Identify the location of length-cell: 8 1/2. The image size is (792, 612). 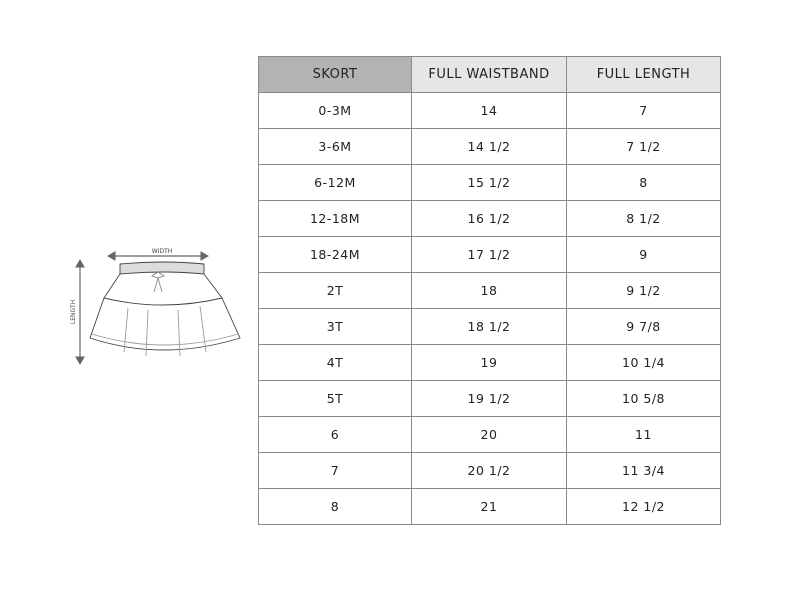
(643, 218).